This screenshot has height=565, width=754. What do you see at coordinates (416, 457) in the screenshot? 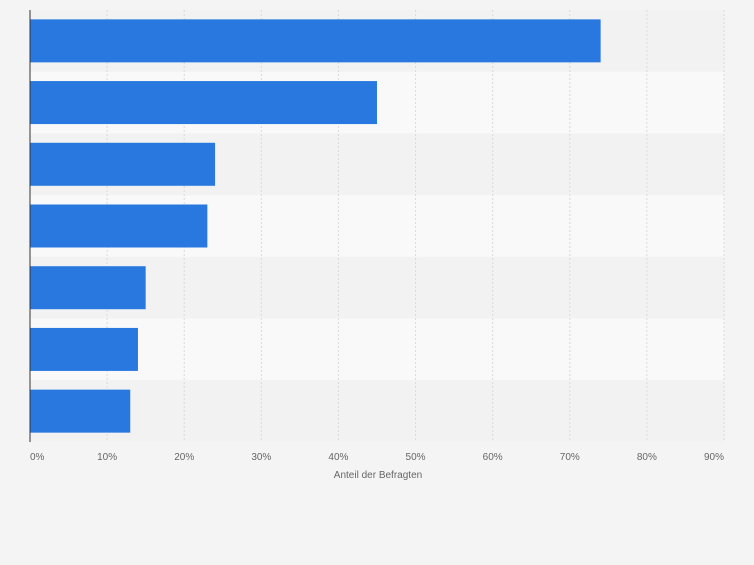
I see `x-tick-label: 50%` at bounding box center [416, 457].